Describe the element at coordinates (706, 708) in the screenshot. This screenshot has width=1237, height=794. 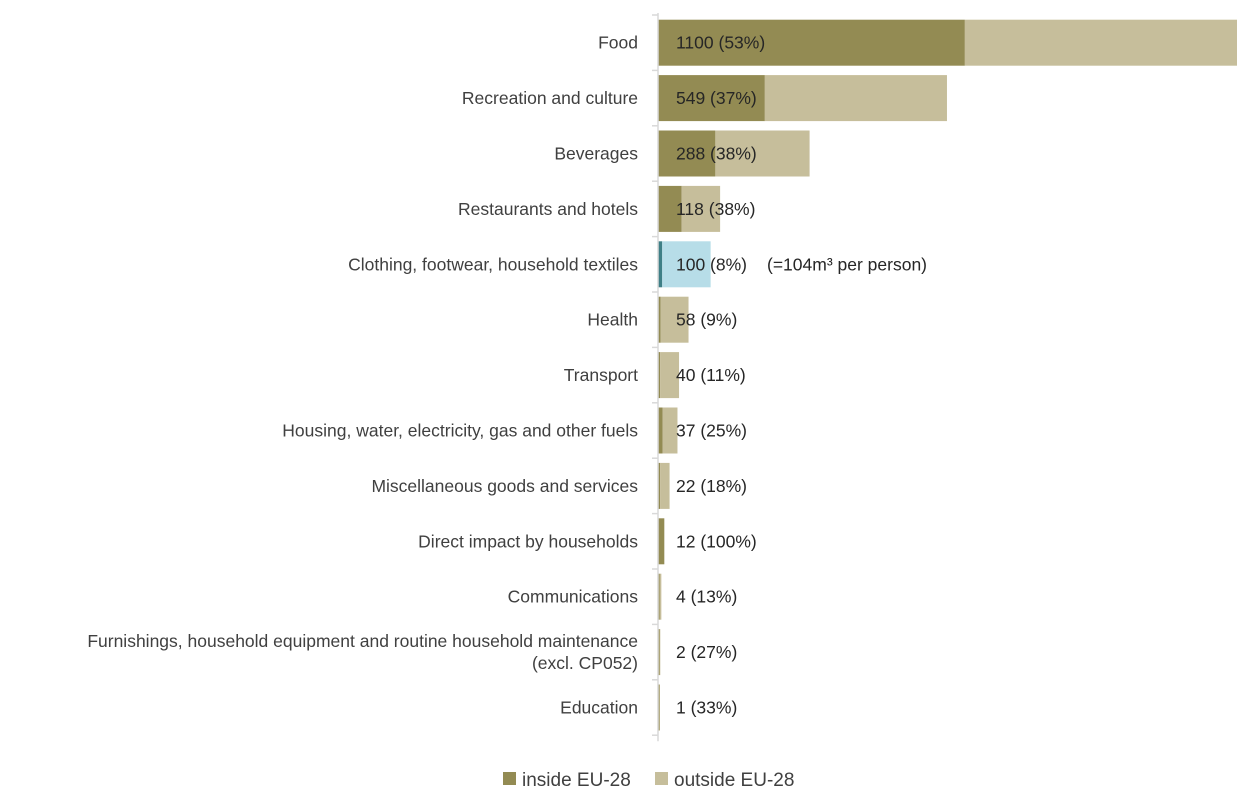
I see `data-label: 1 (33%)` at that location.